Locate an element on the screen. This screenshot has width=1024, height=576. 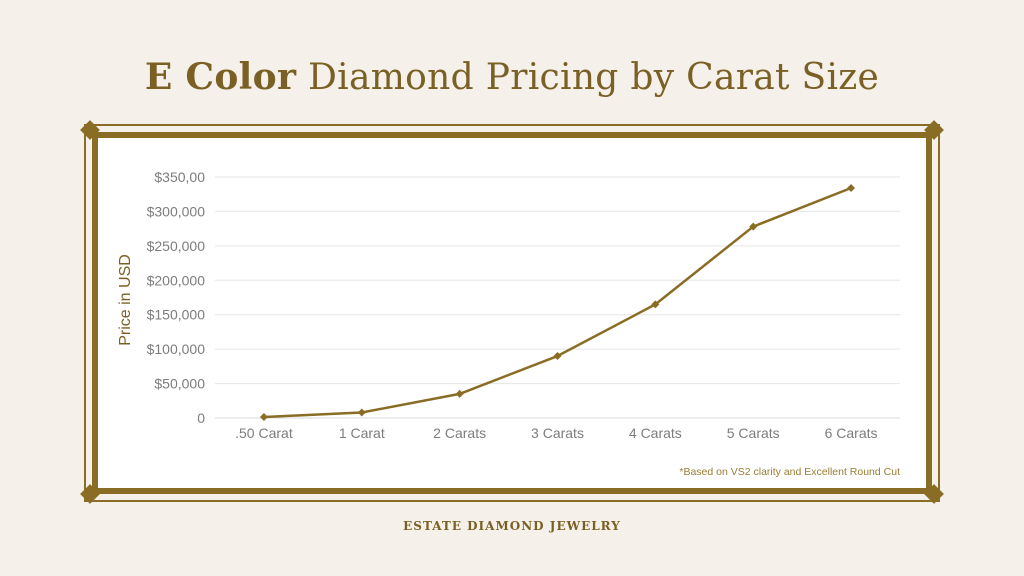
x-tick-label: 2 Carats is located at coordinates (459, 433).